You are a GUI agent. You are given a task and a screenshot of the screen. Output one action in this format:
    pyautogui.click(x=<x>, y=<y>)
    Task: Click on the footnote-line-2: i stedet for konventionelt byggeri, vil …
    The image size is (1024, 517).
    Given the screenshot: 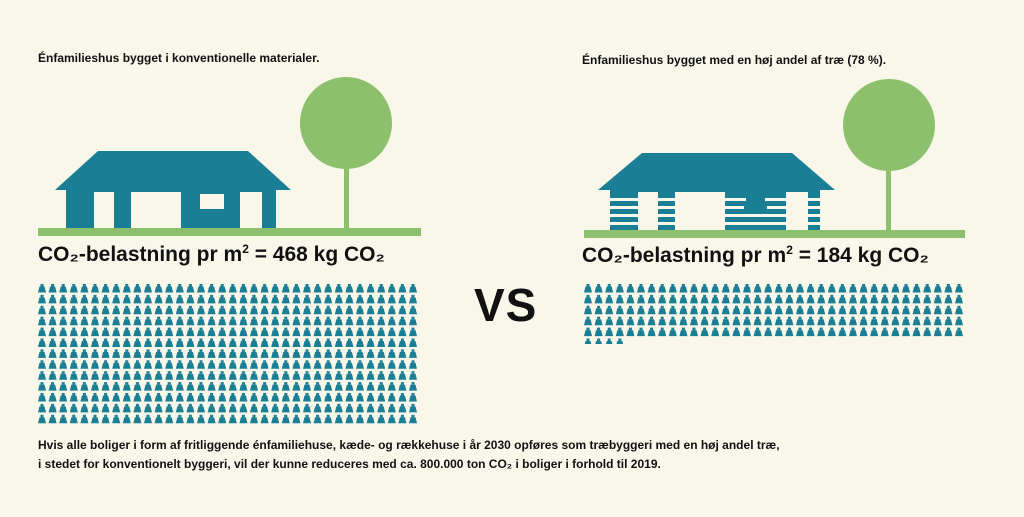 What is the action you would take?
    pyautogui.click(x=349, y=464)
    